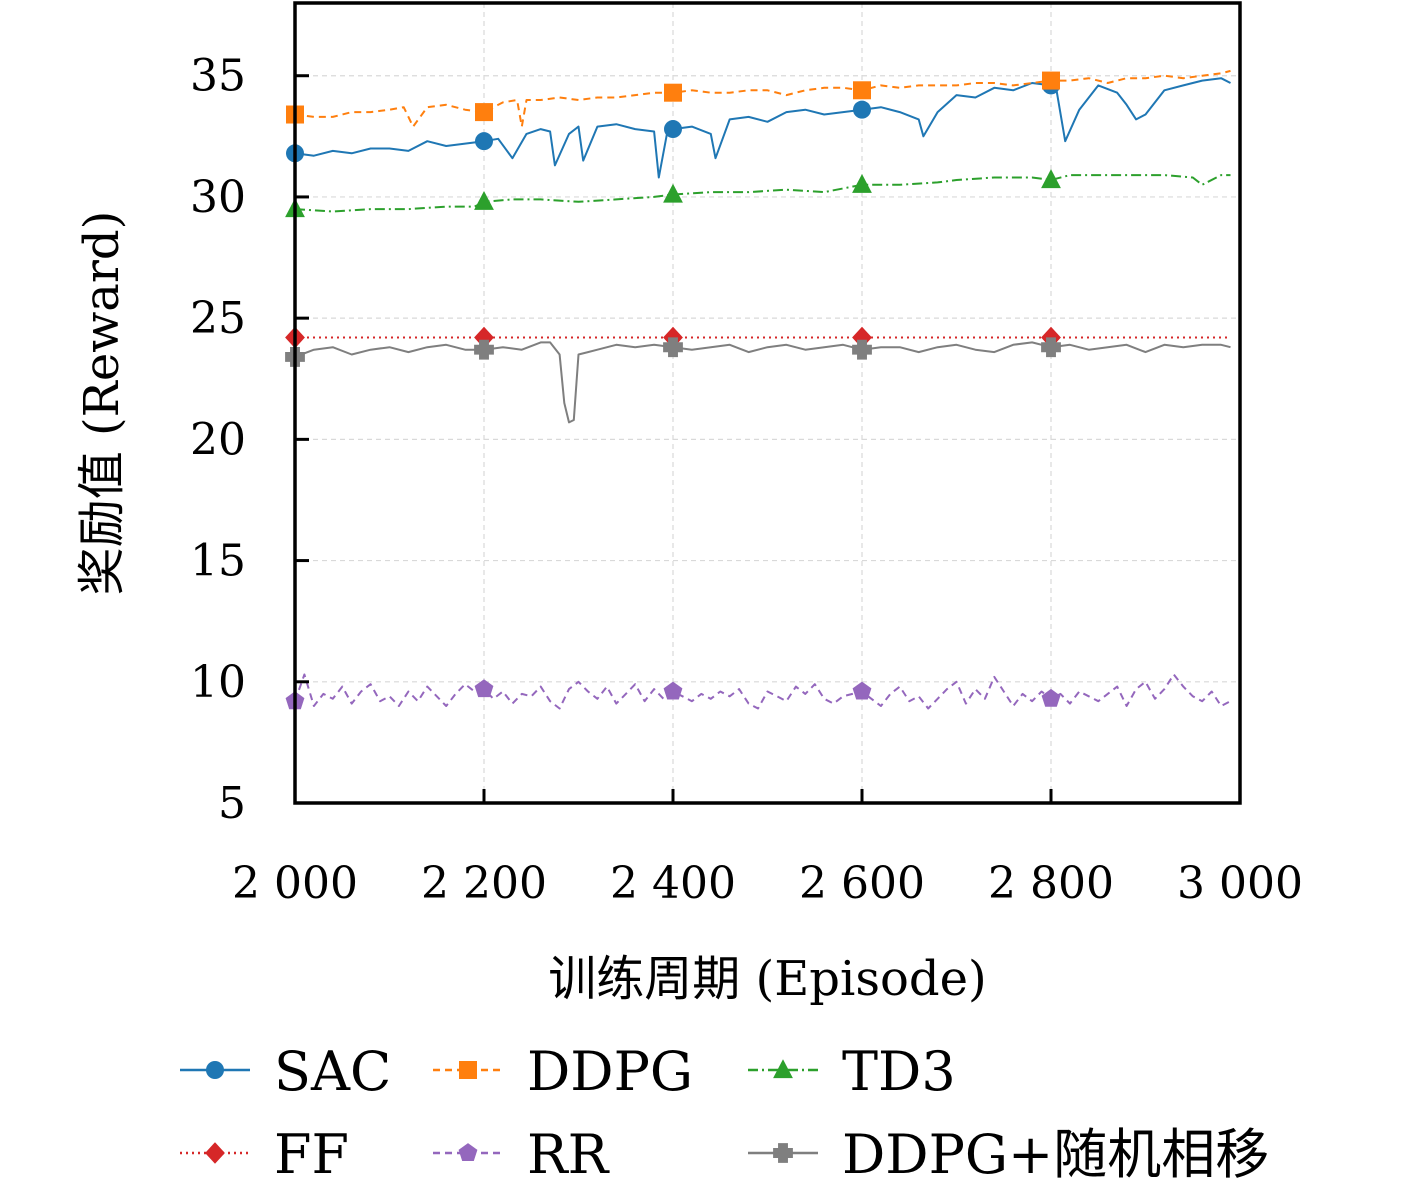 The image size is (1417, 1192). I want to click on legend-label: RR, so click(568, 1154).